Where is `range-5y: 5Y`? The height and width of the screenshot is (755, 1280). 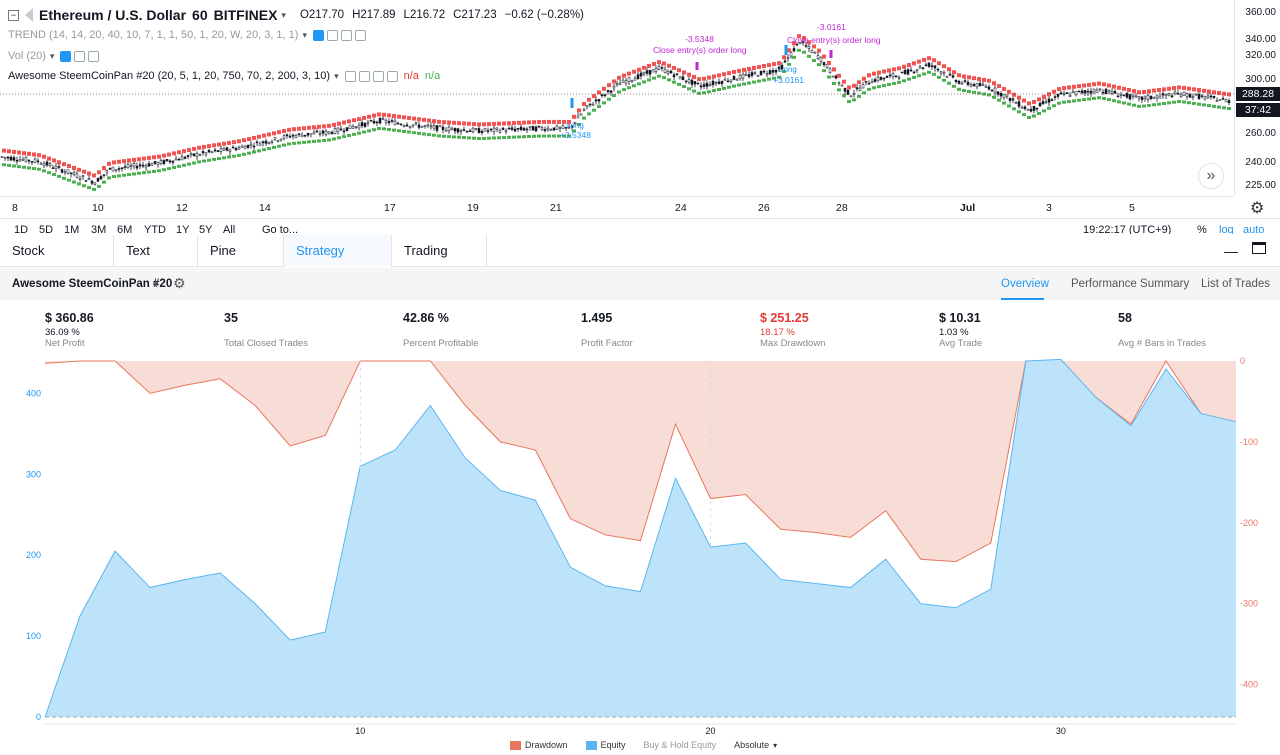 range-5y: 5Y is located at coordinates (206, 229).